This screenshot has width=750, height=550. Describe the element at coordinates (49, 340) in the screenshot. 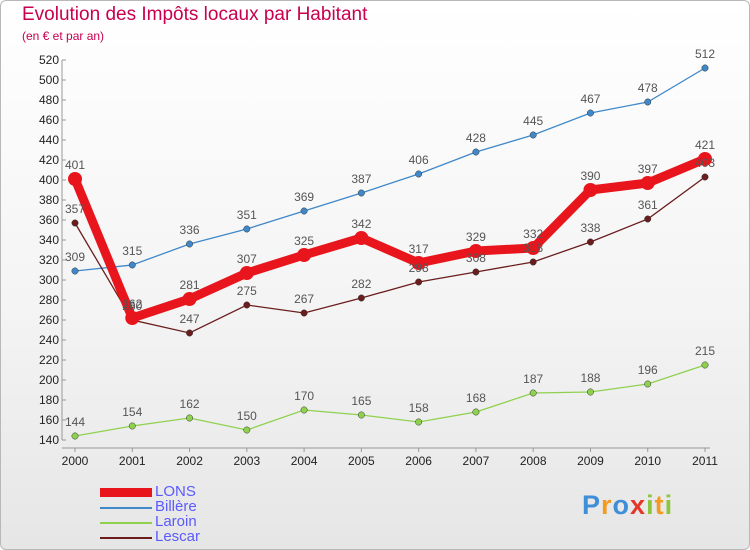

I see `y-tick-label: 240` at that location.